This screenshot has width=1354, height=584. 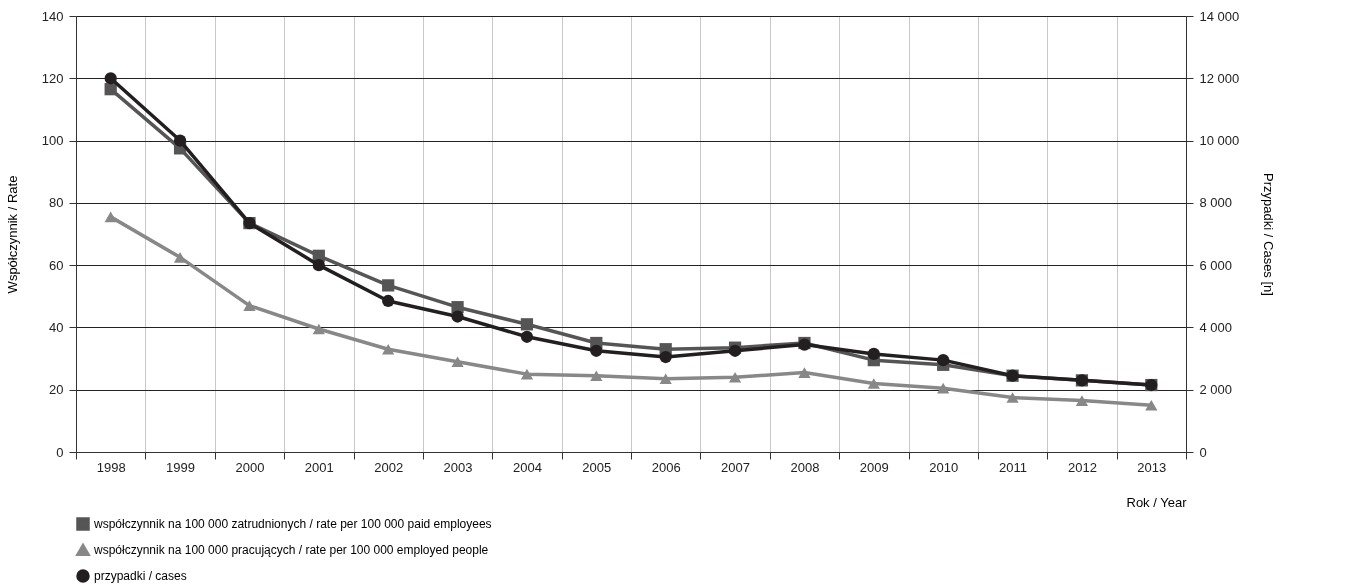 I want to click on legend-label: współczynnik na 100 000 pracujących / rate per 100 000 employed people, so click(x=291, y=550).